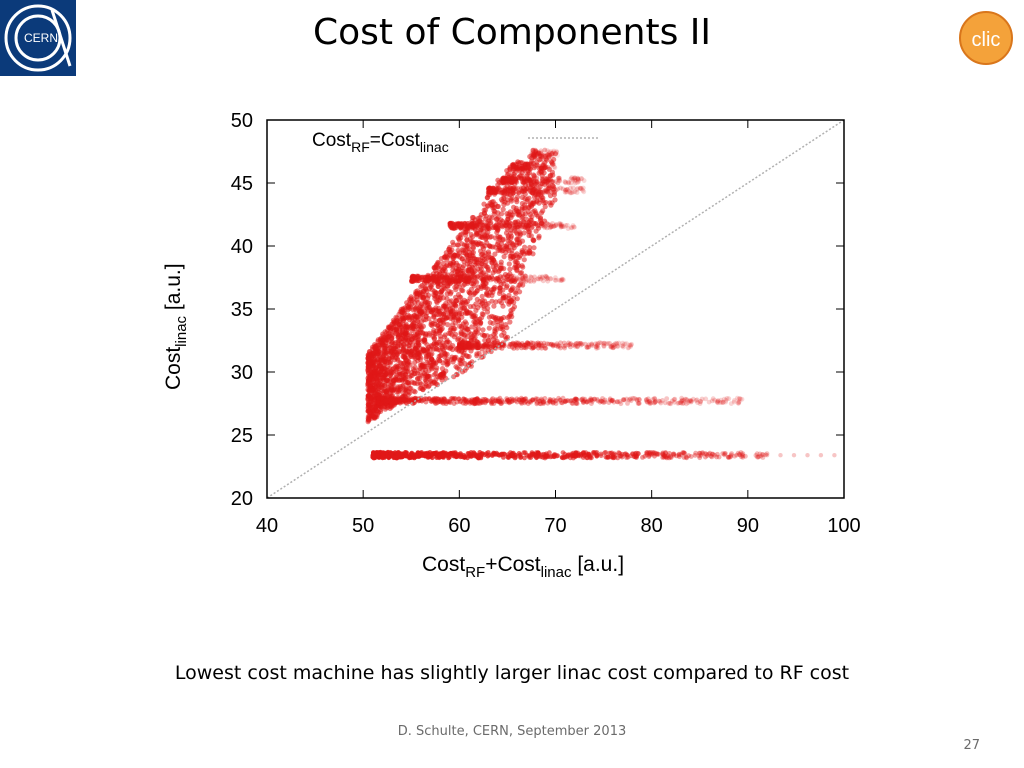 Image resolution: width=1024 pixels, height=768 pixels. What do you see at coordinates (843, 526) in the screenshot?
I see `x-tick-label: 100` at bounding box center [843, 526].